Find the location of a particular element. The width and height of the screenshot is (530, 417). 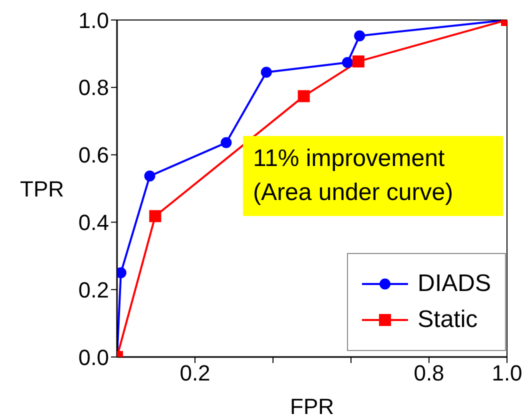

y-tick-label: 0.4 is located at coordinates (93, 223).